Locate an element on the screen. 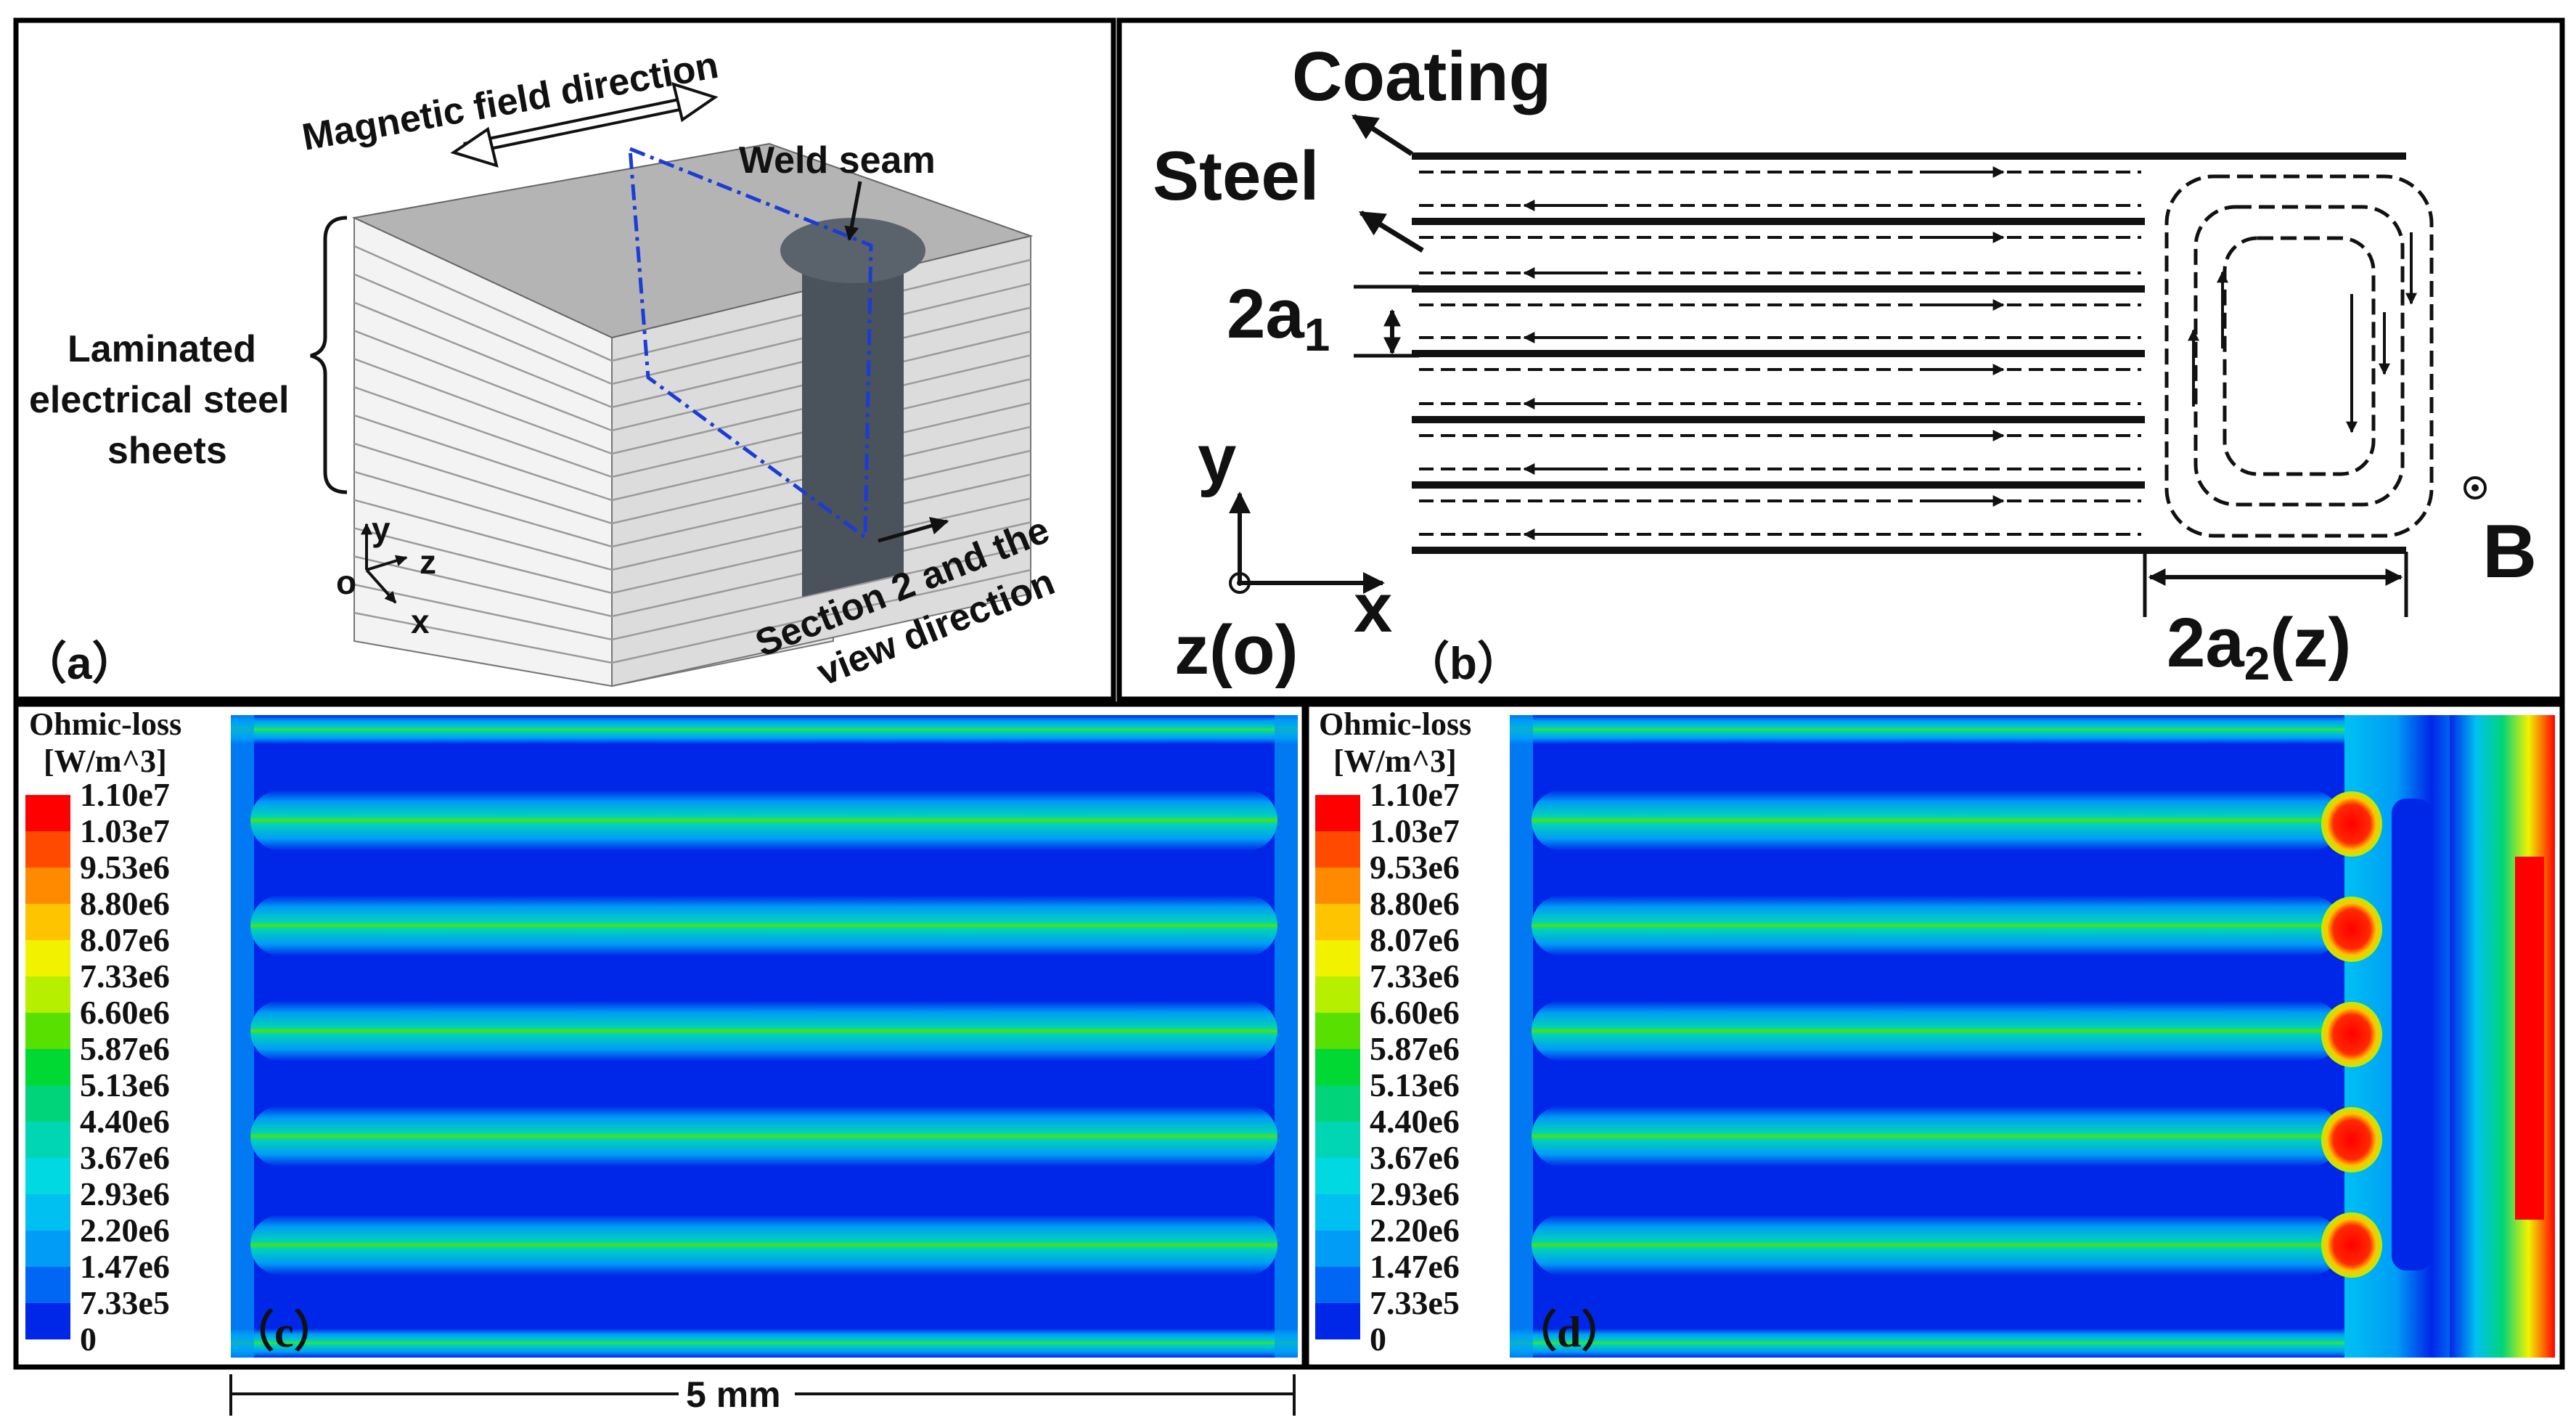  steel-sheets is located at coordinates (1909, 353).